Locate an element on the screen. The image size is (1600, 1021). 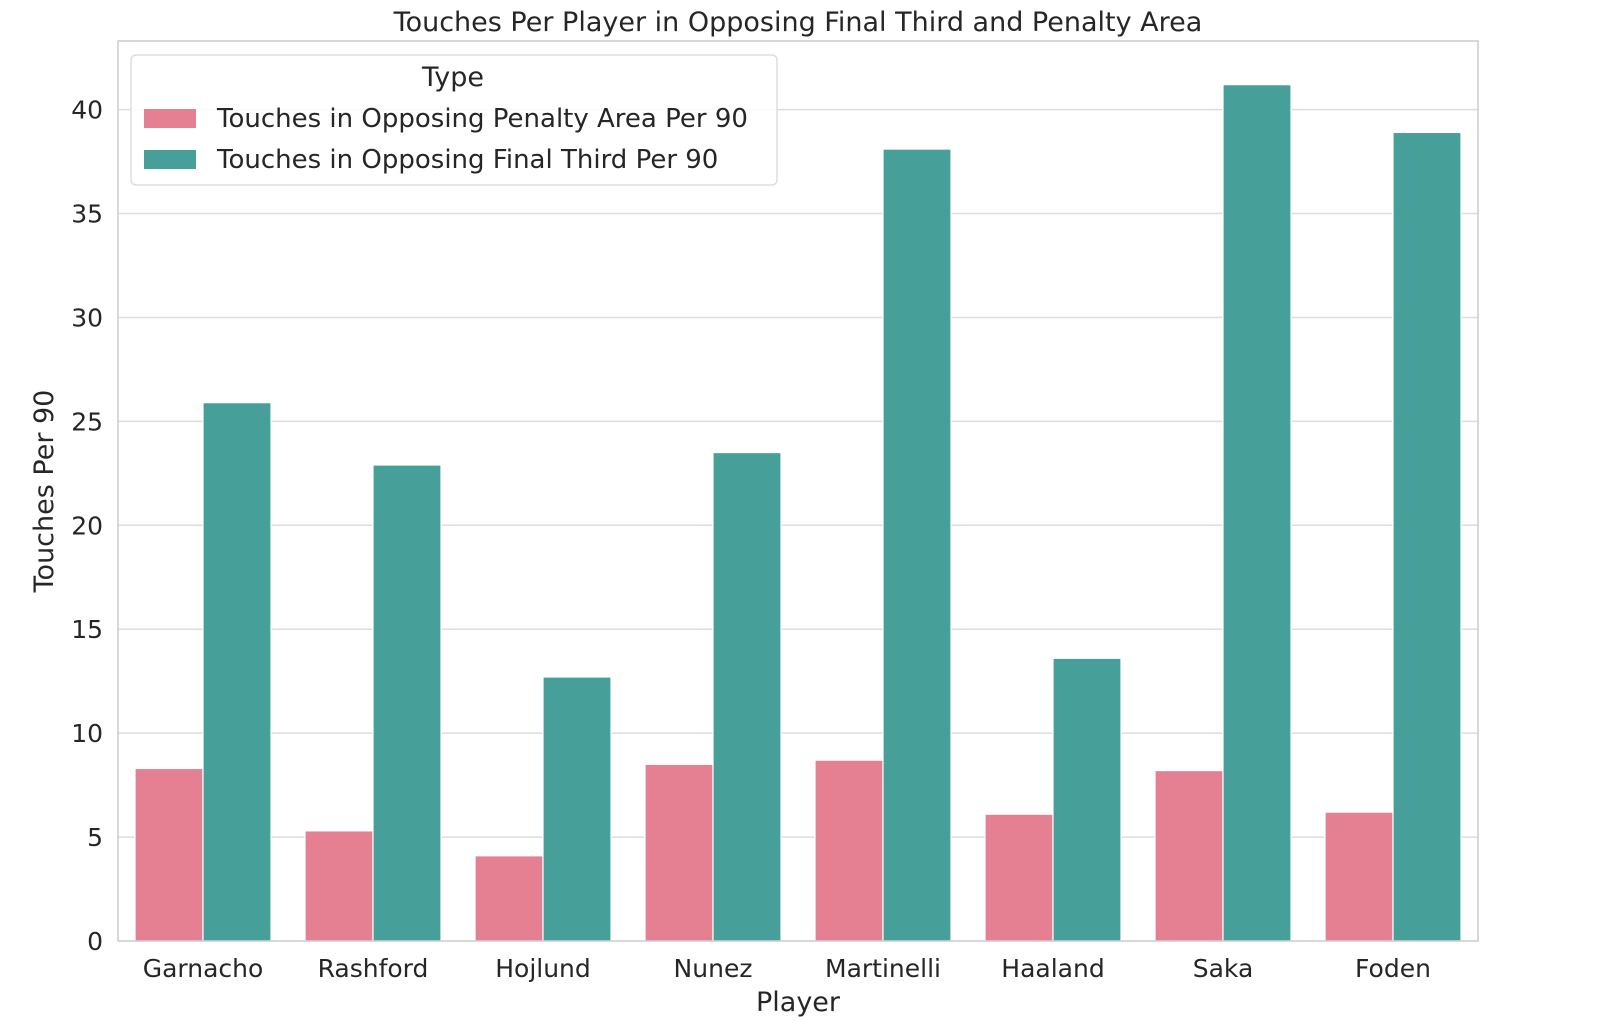
legend-label-final-third: Touches in Opposing Final Third Per 90 is located at coordinates (467, 160).